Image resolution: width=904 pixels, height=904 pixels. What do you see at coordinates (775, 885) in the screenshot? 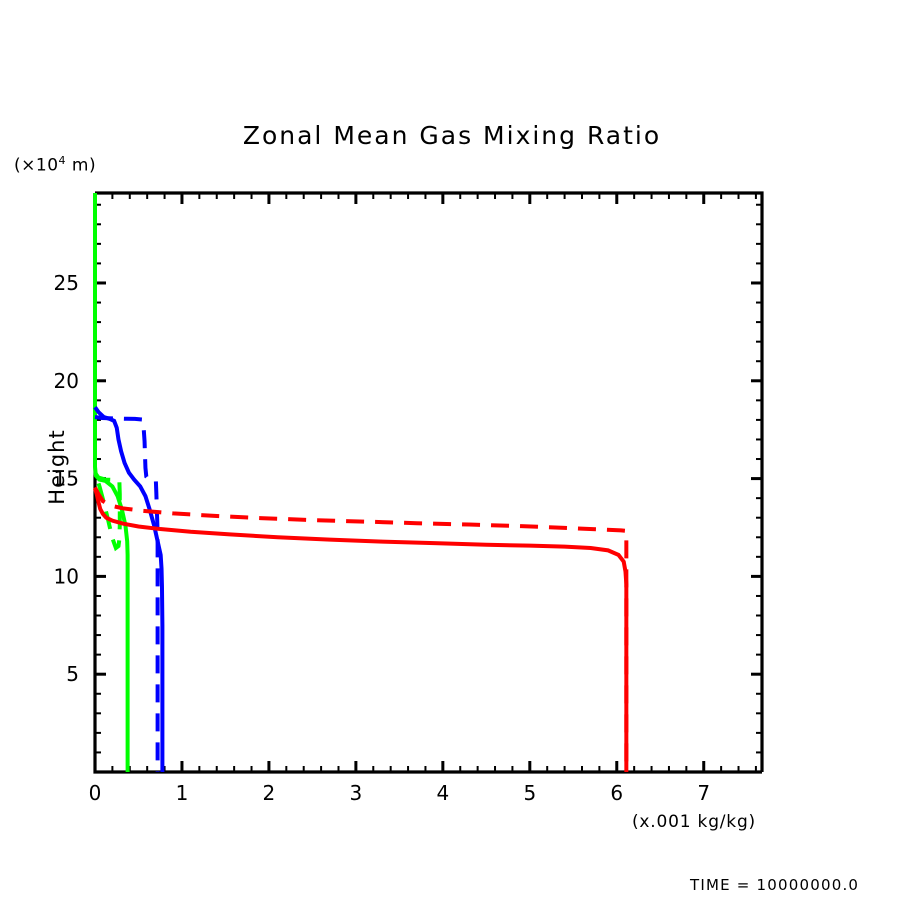
I see `time-annotation: TIME = 10000000.0` at bounding box center [775, 885].